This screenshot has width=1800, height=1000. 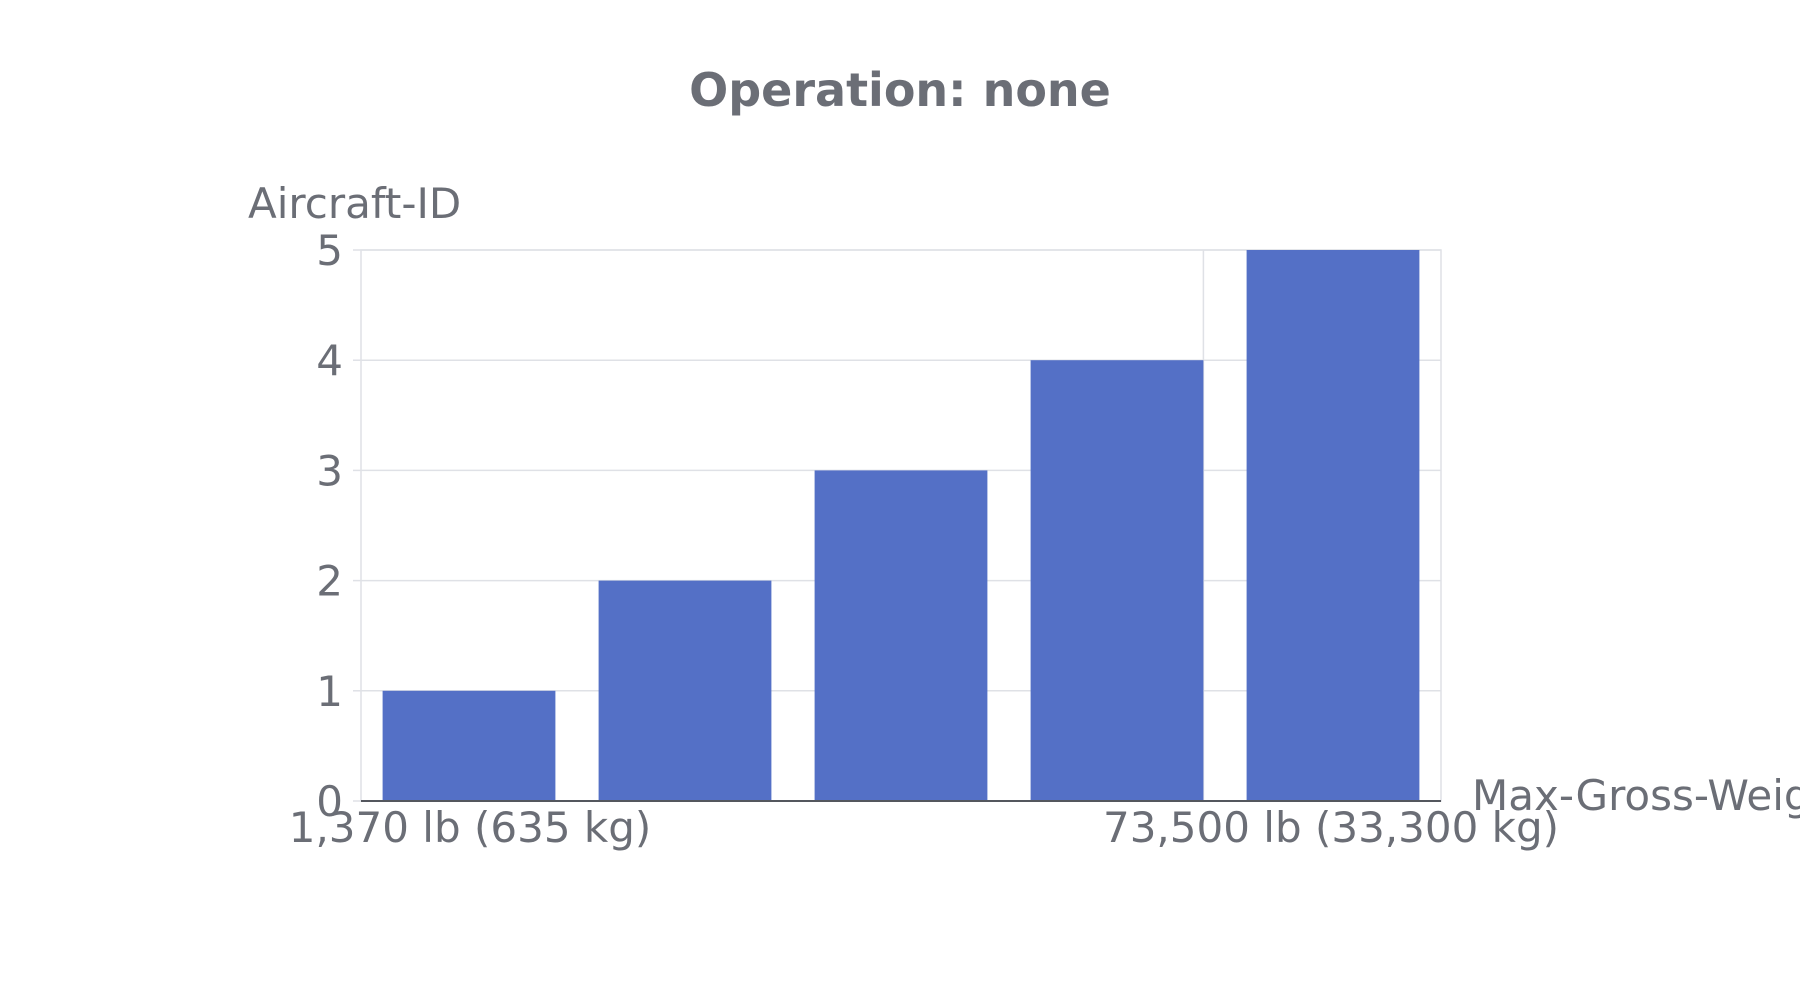 I want to click on chart-title: Operation: none, so click(x=900, y=90).